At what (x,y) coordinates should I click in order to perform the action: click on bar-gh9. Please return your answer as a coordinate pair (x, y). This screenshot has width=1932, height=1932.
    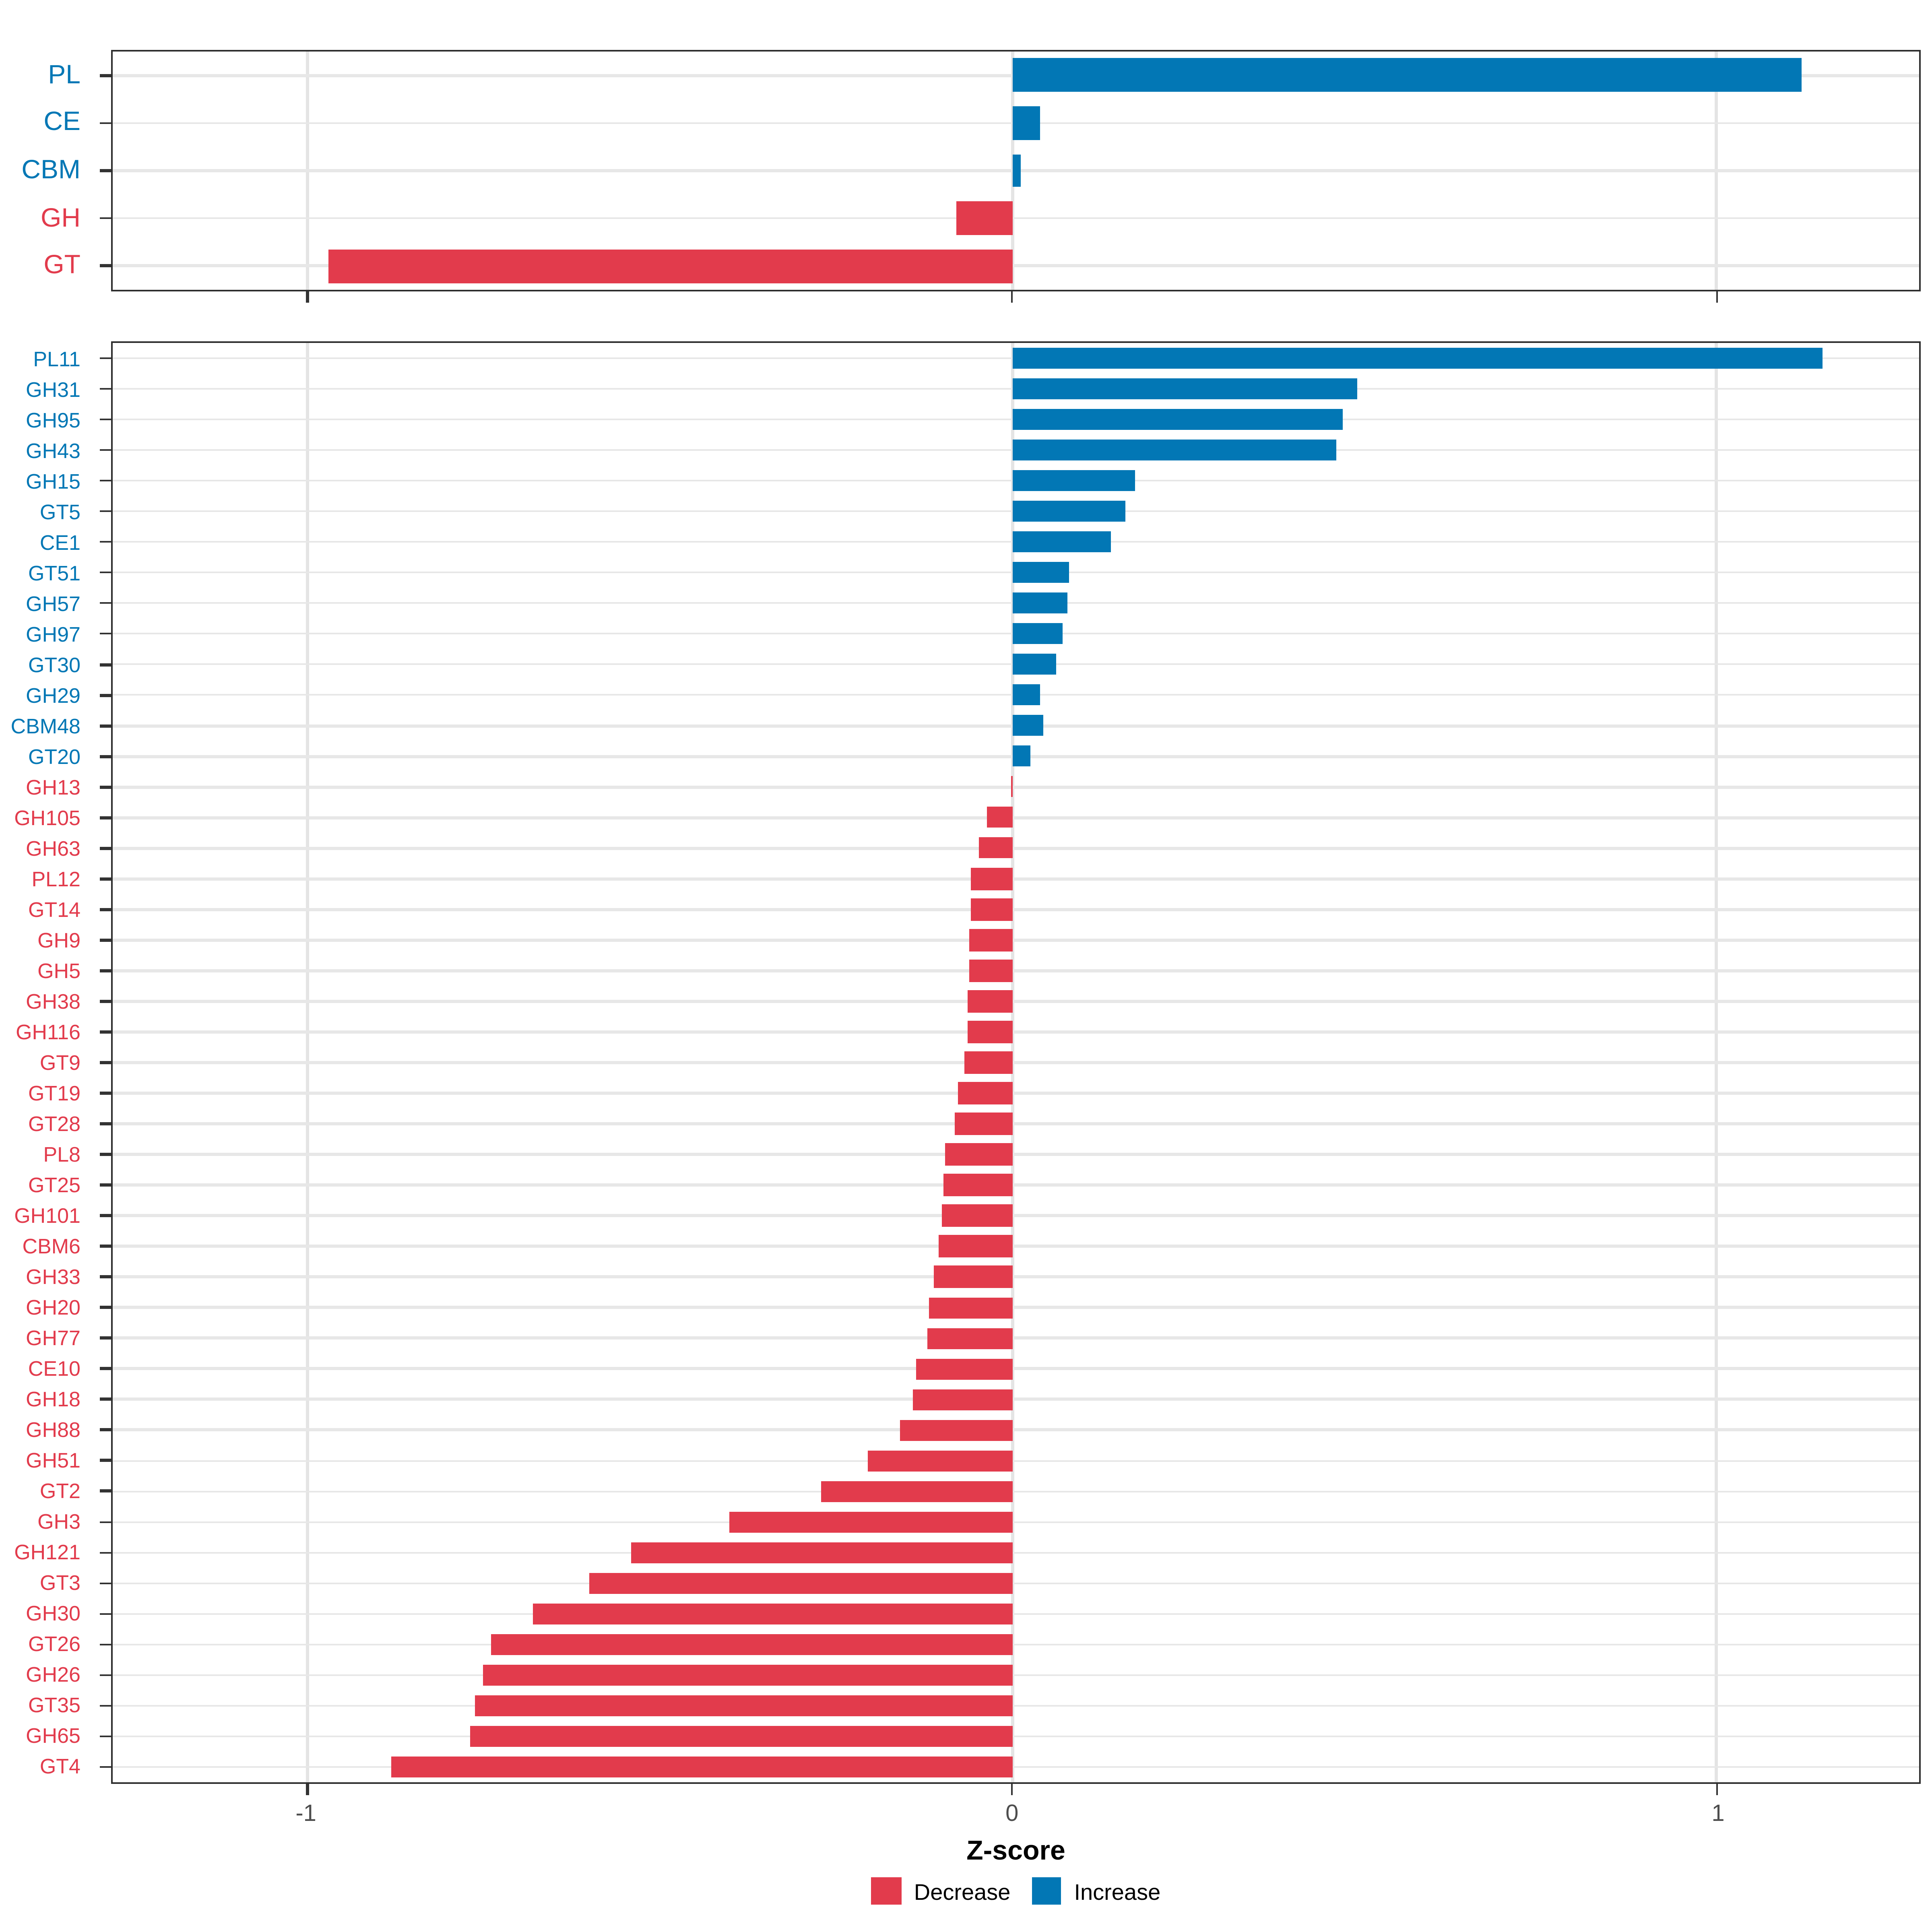
    Looking at the image, I should click on (991, 940).